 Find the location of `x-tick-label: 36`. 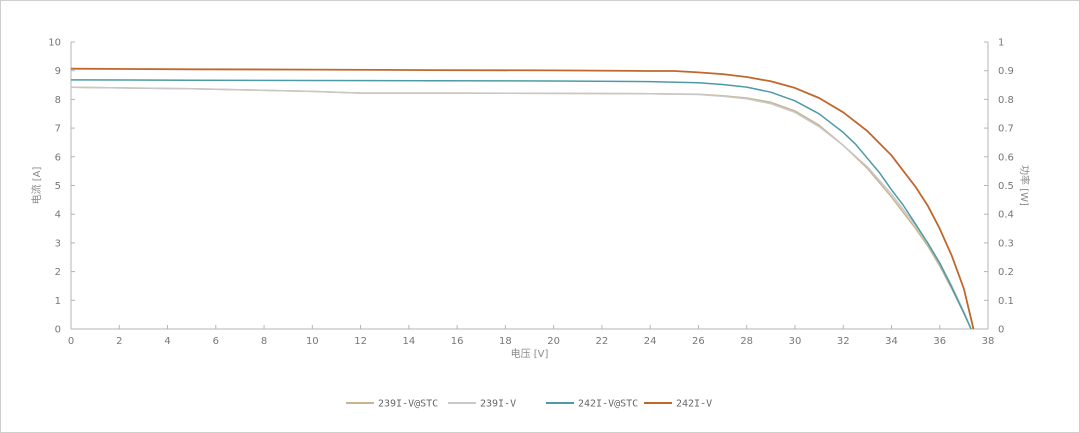

x-tick-label: 36 is located at coordinates (939, 341).